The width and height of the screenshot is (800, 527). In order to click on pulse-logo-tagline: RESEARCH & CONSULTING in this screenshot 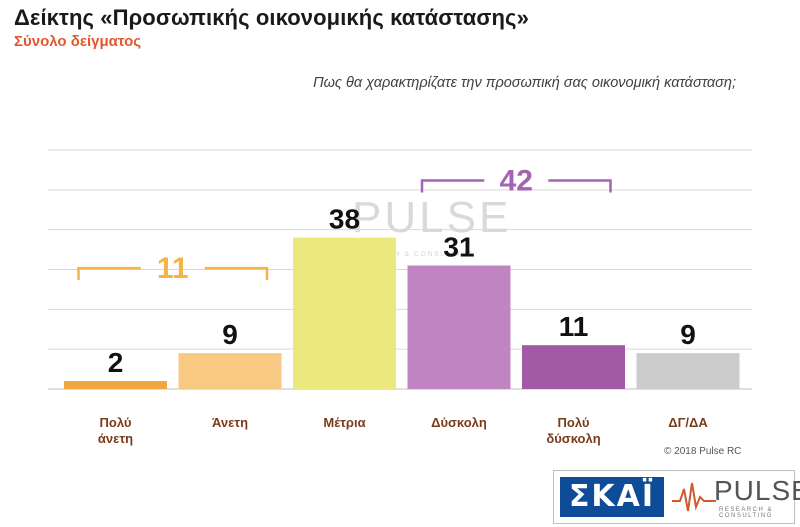, I will do `click(746, 513)`.